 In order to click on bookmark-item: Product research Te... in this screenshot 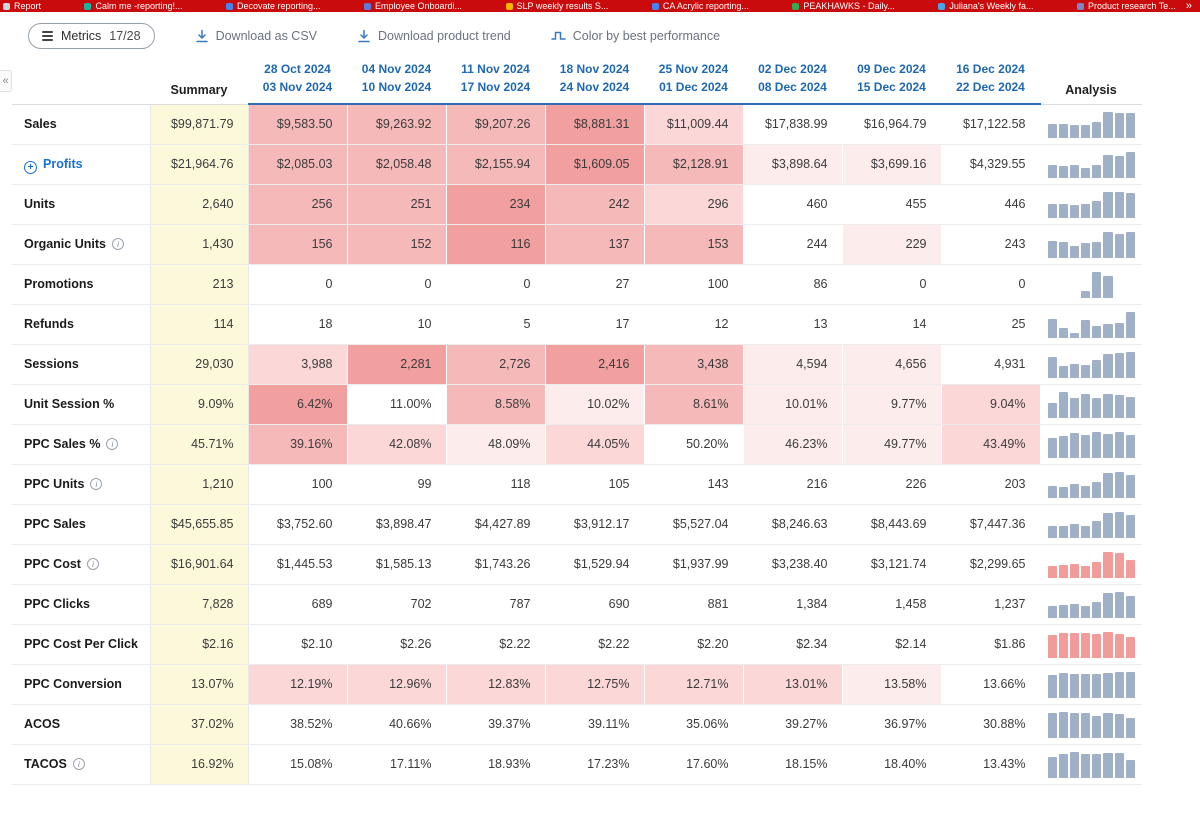, I will do `click(1126, 6)`.